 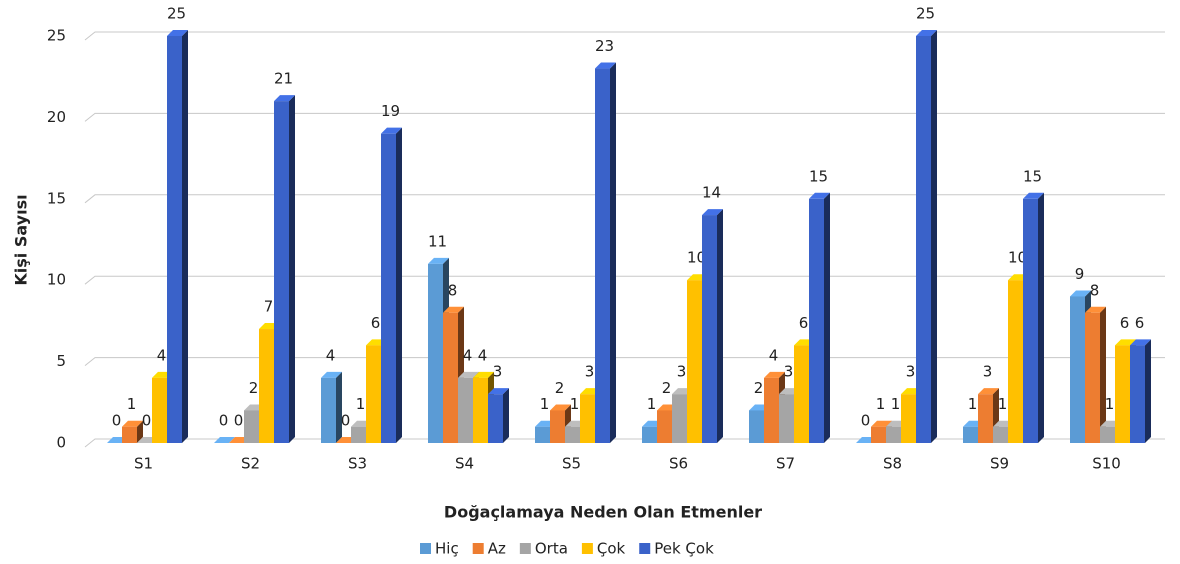 What do you see at coordinates (678, 464) in the screenshot?
I see `x-tick-label: S6` at bounding box center [678, 464].